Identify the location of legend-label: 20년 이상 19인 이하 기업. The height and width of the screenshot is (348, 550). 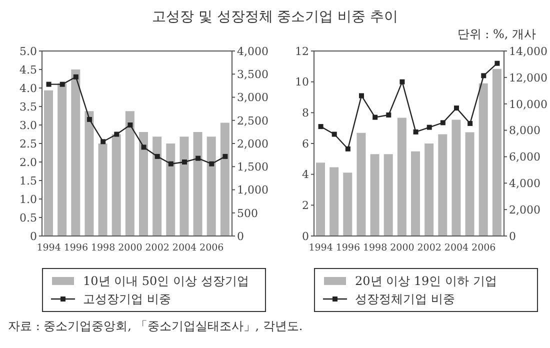
(426, 281).